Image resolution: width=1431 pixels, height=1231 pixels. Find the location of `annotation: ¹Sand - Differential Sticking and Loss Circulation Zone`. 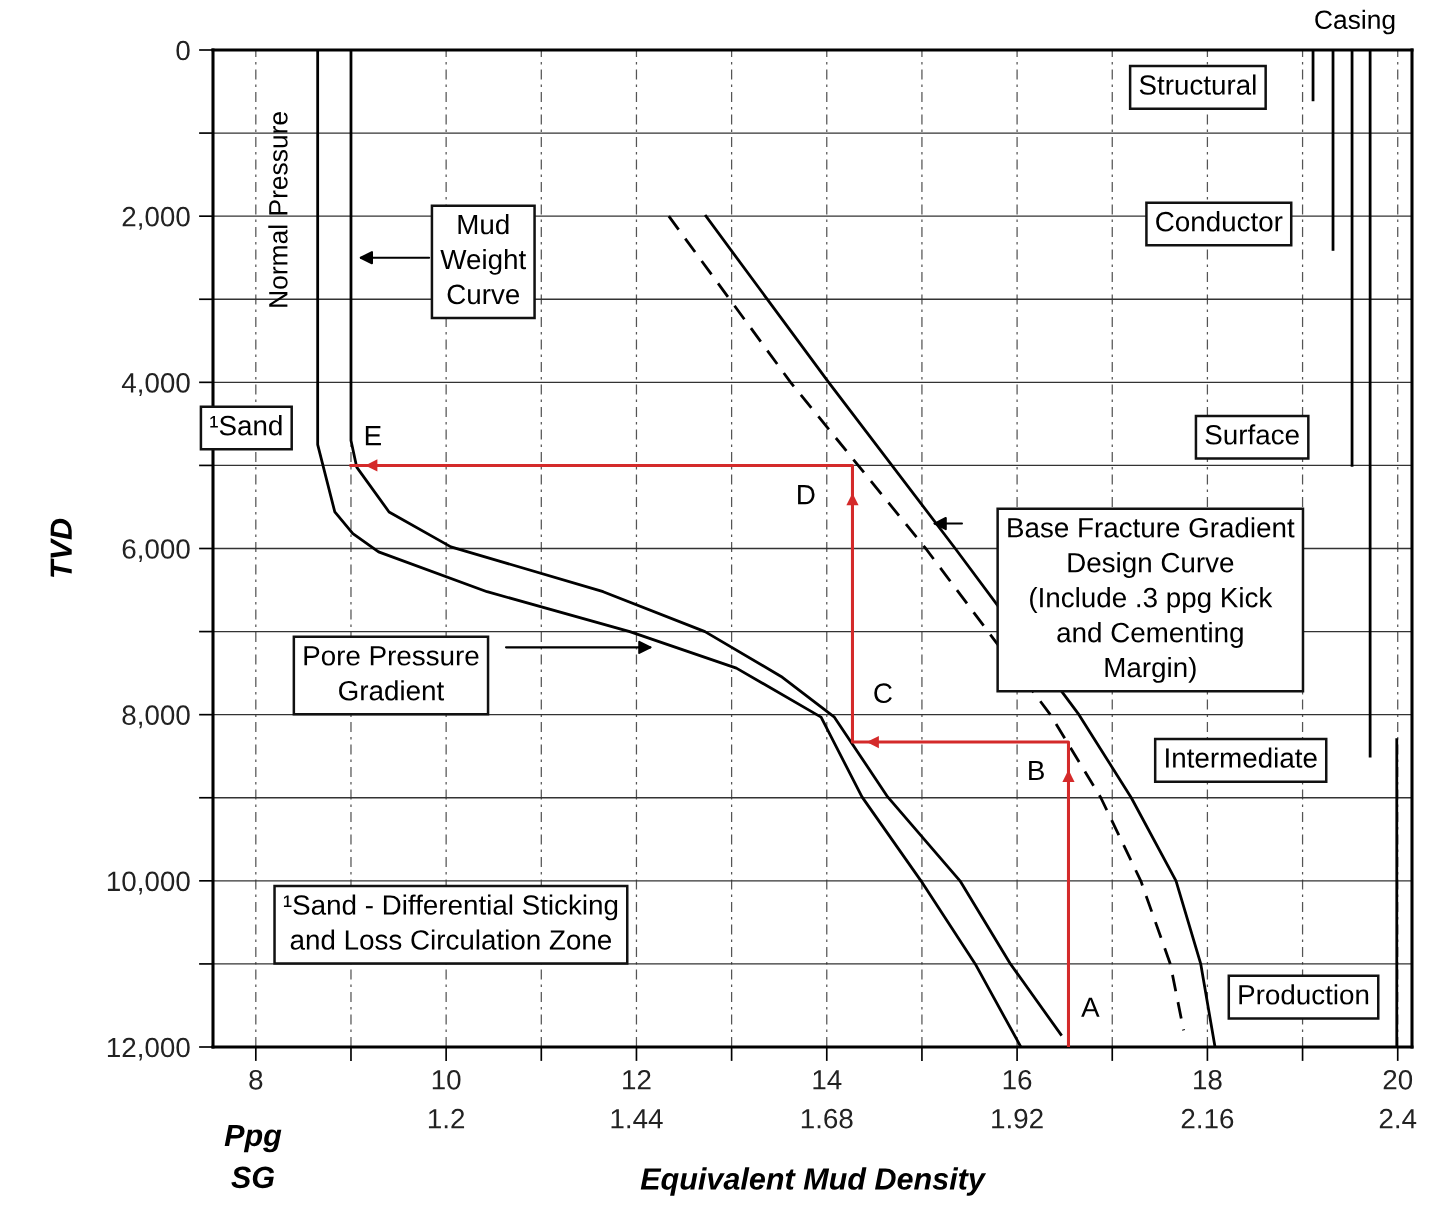

annotation: ¹Sand - Differential Sticking and Loss Circulation Zone is located at coordinates (450, 922).